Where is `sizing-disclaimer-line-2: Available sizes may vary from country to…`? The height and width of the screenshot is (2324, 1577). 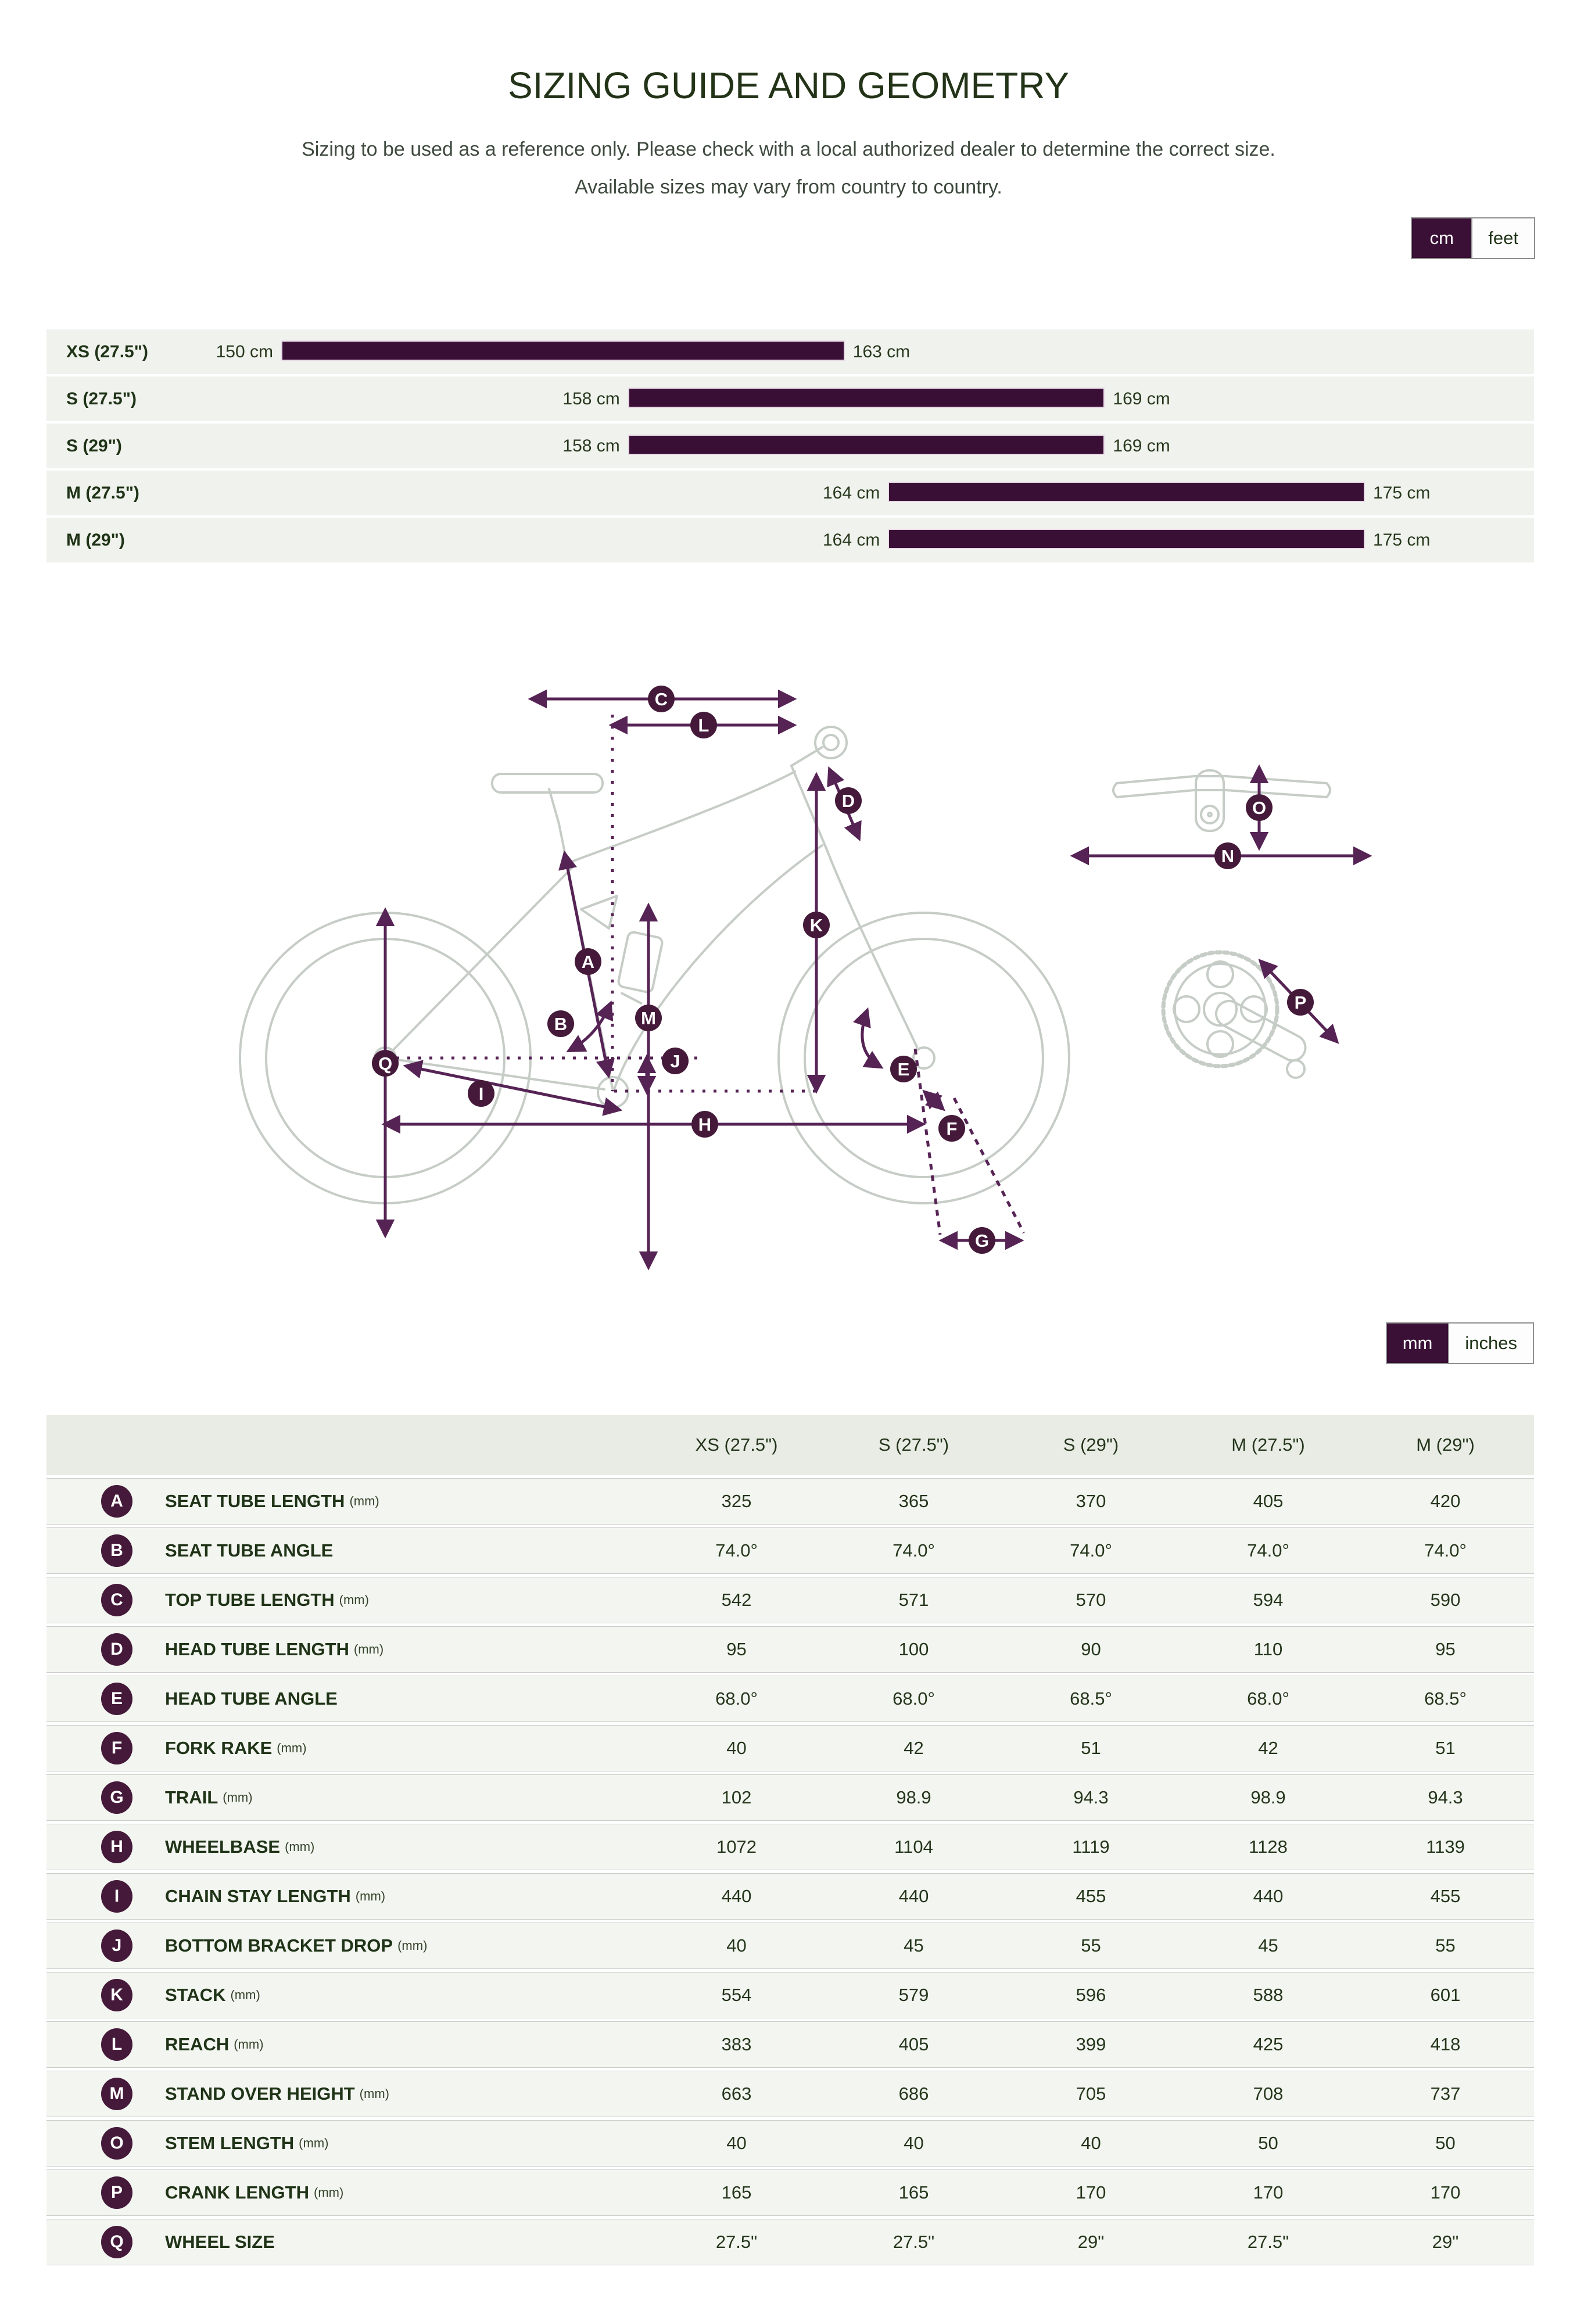 sizing-disclaimer-line-2: Available sizes may vary from country to… is located at coordinates (789, 187).